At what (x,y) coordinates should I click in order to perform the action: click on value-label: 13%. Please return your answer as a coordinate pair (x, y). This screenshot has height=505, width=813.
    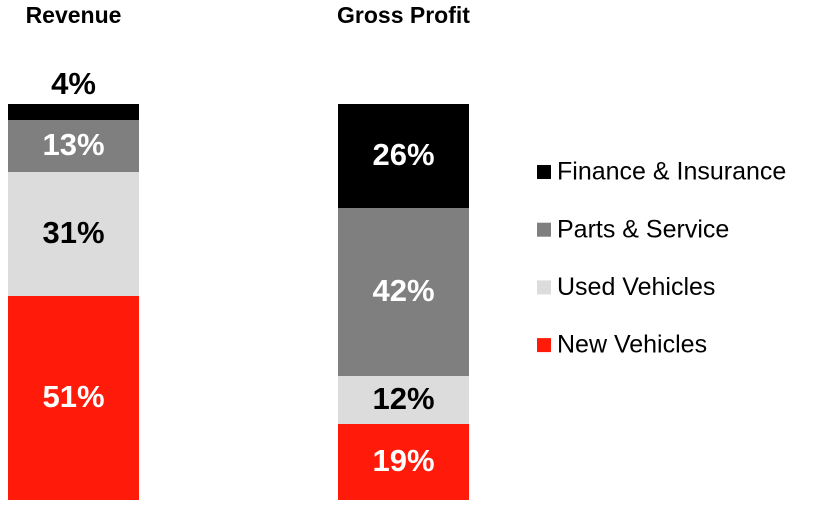
    Looking at the image, I should click on (73, 144).